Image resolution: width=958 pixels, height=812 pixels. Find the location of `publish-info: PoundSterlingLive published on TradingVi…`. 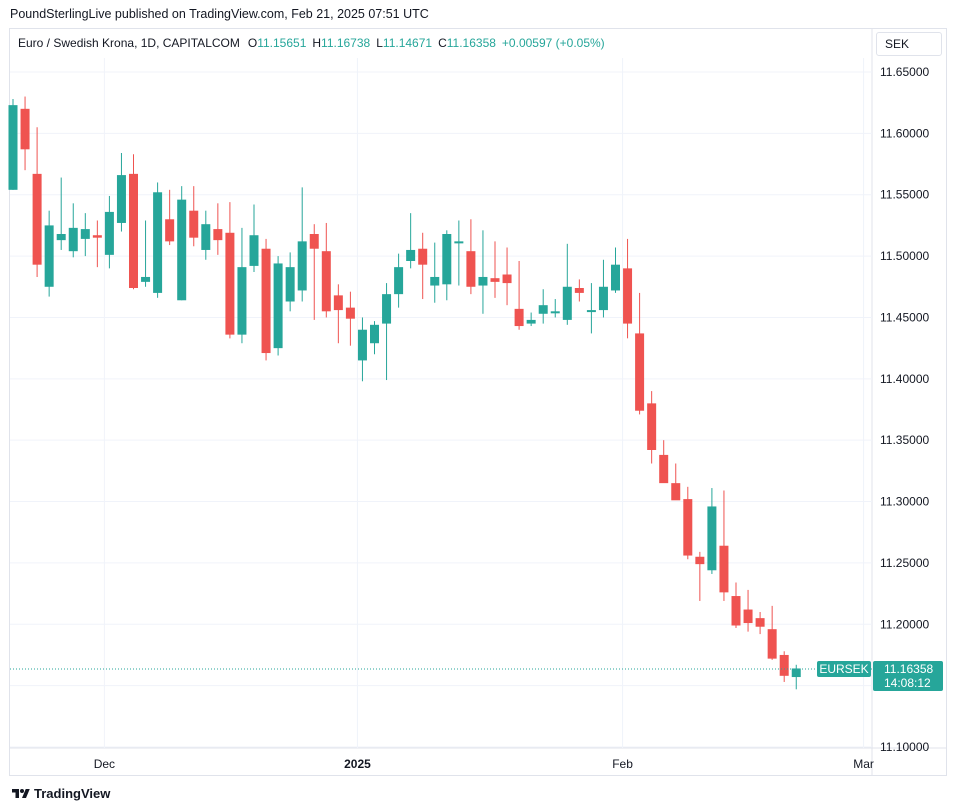

publish-info: PoundSterlingLive published on TradingVi… is located at coordinates (219, 14).